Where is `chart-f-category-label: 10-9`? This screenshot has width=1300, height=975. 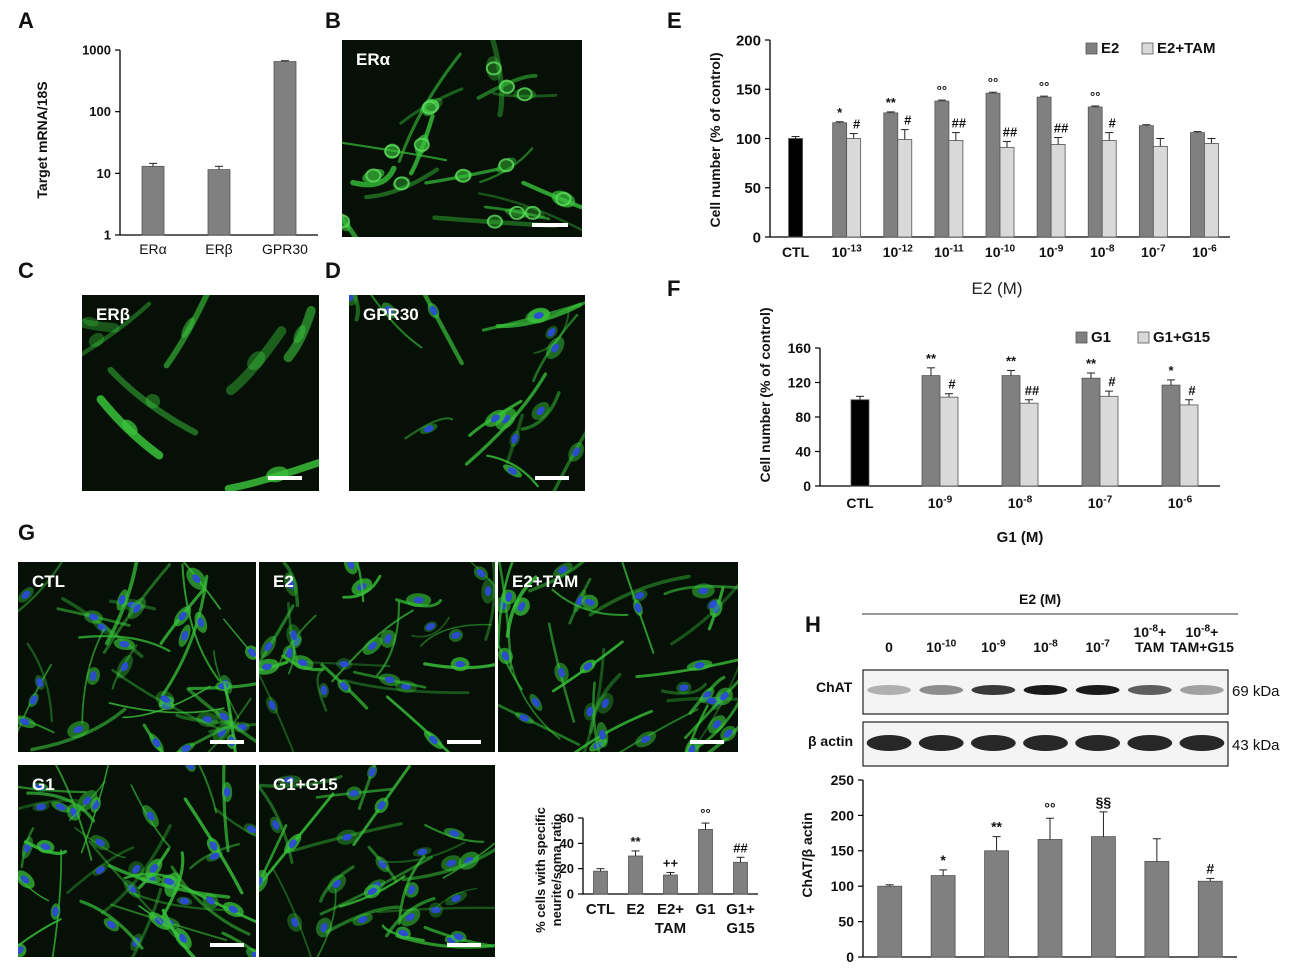
chart-f-category-label: 10-9 is located at coordinates (940, 502).